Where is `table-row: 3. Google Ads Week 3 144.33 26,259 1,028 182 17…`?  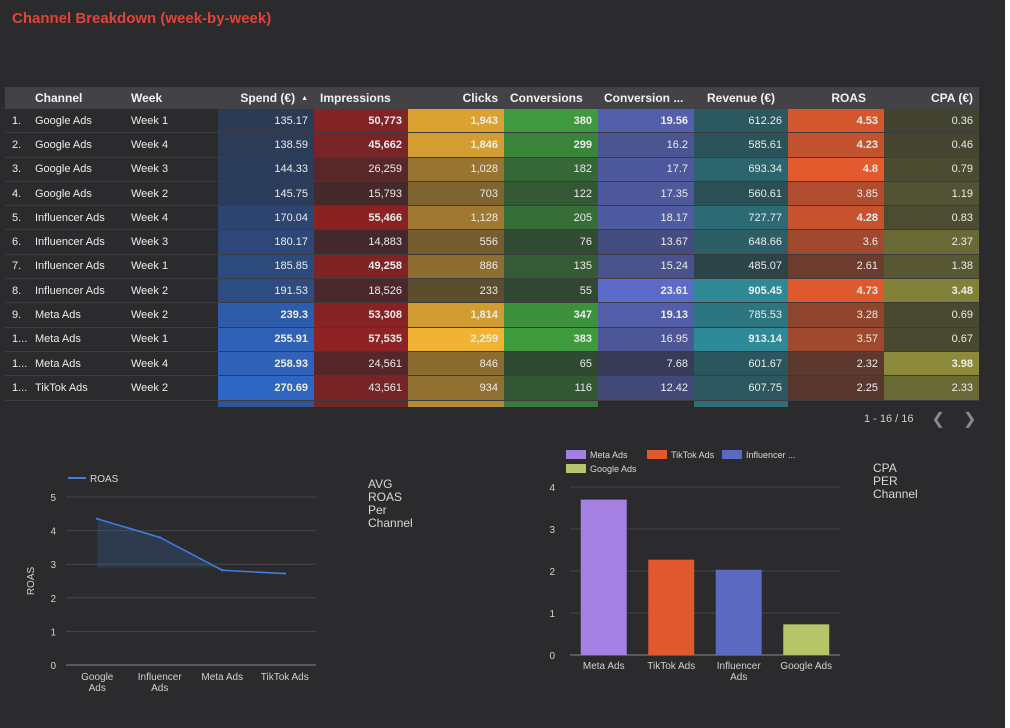 table-row: 3. Google Ads Week 3 144.33 26,259 1,028 182 17… is located at coordinates (492, 169).